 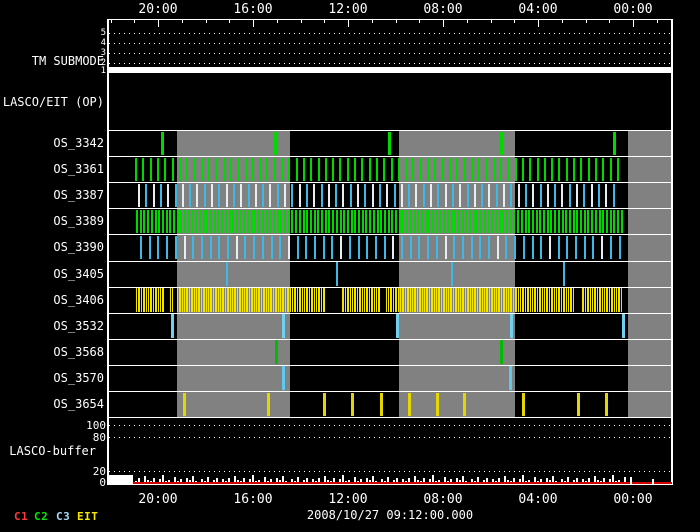 What do you see at coordinates (390, 471) in the screenshot?
I see `buffer-gridline` at bounding box center [390, 471].